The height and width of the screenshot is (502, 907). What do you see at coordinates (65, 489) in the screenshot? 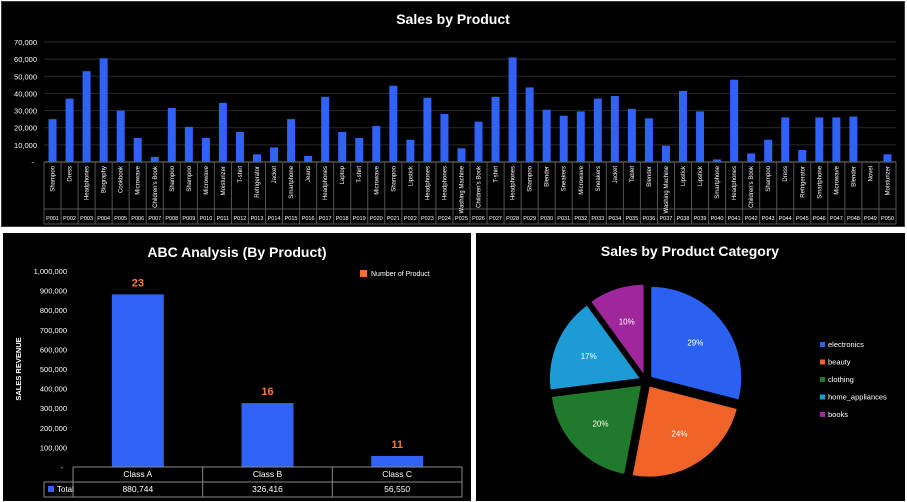
I see `table-series-label: Total` at bounding box center [65, 489].